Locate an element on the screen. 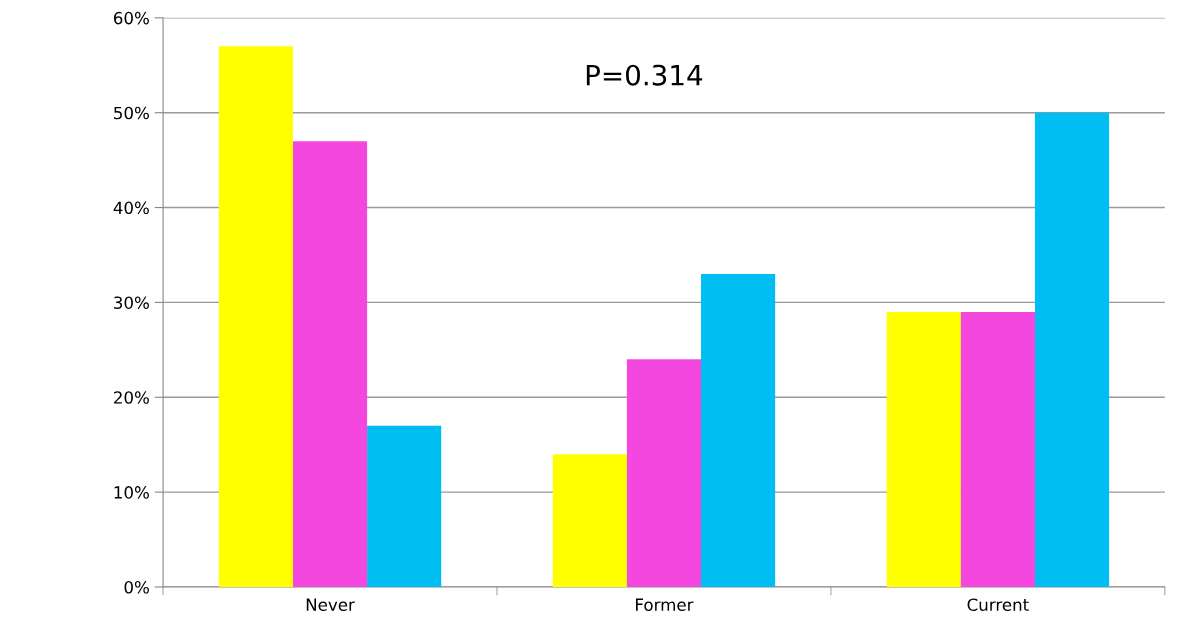 This screenshot has width=1185, height=637. y-tick-label: 40% is located at coordinates (131, 208).